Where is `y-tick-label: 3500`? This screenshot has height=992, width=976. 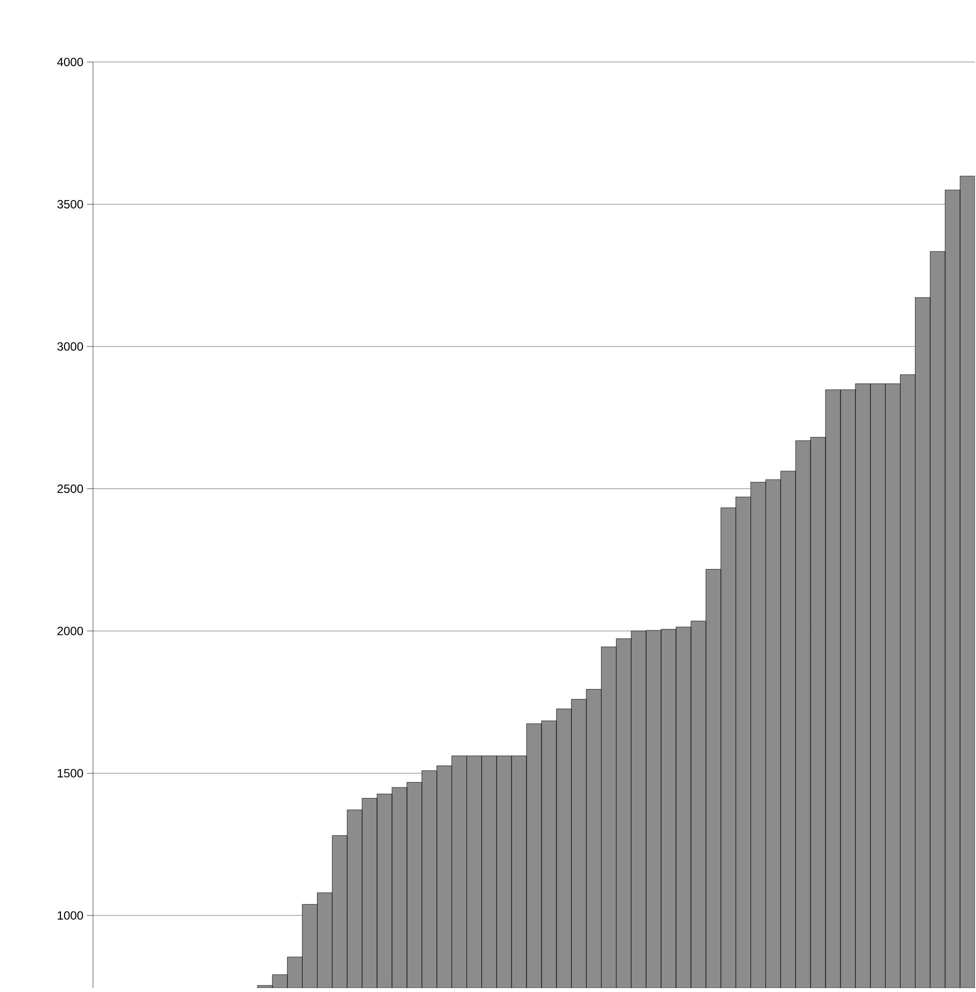
y-tick-label: 3500 is located at coordinates (70, 204).